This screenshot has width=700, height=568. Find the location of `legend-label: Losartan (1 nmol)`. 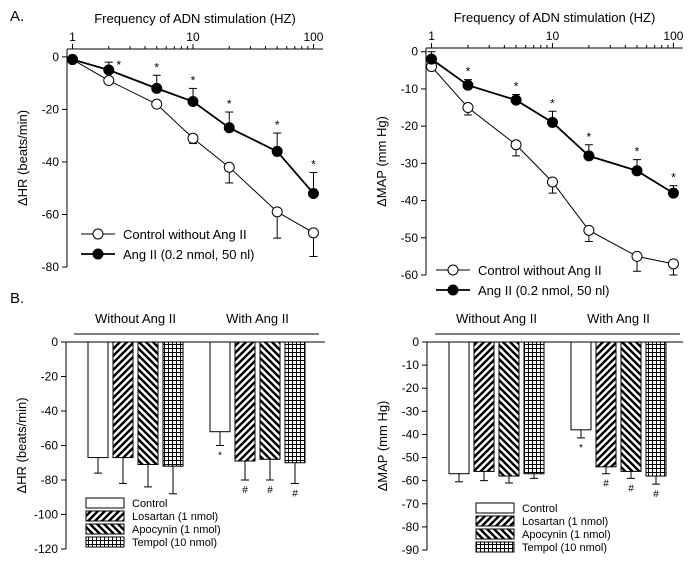

legend-label: Losartan (1 nmol) is located at coordinates (565, 522).